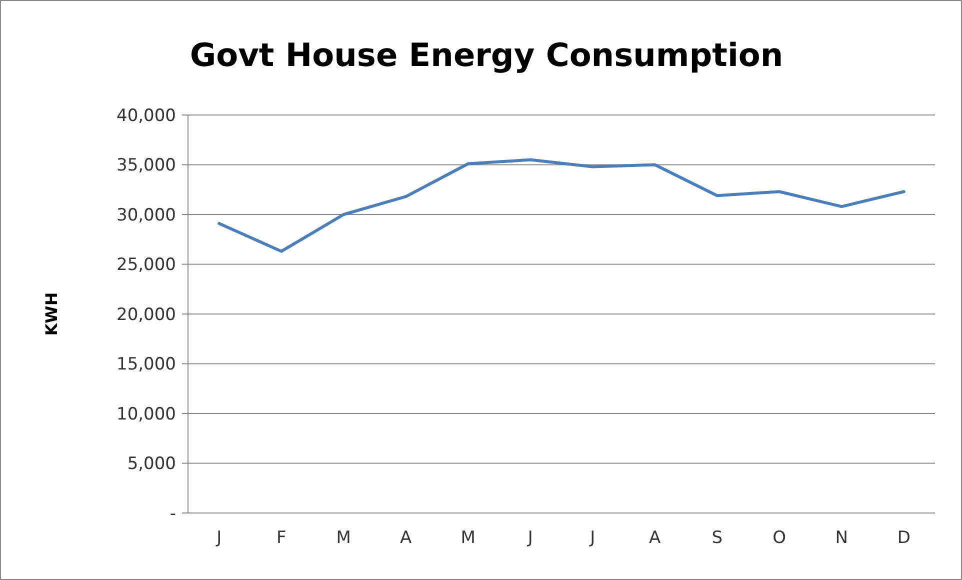  I want to click on y-tick-label: 20,000, so click(146, 314).